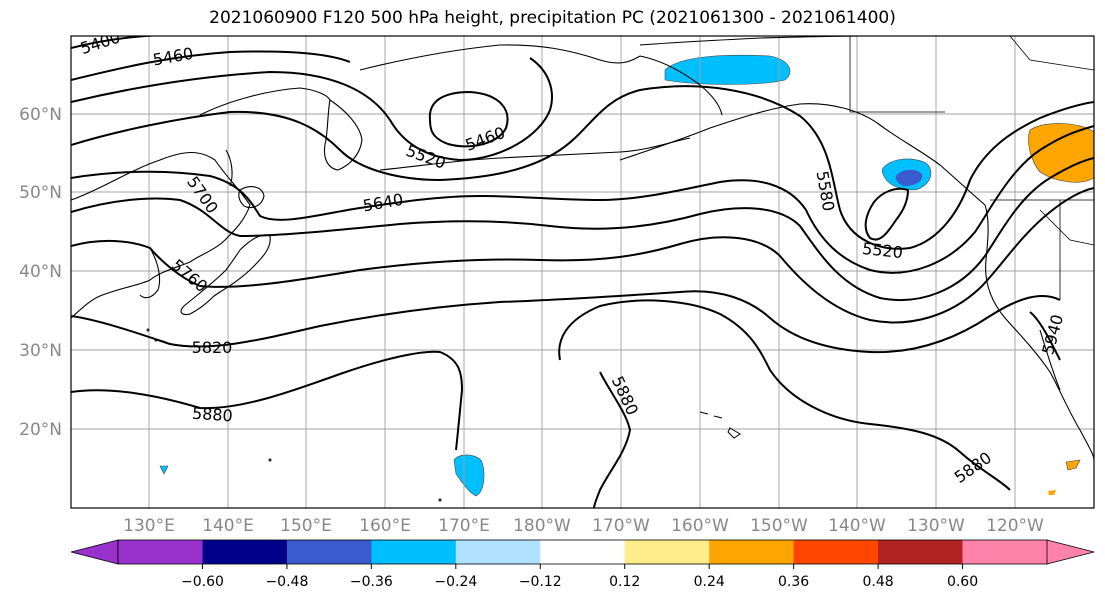 Image resolution: width=1105 pixels, height=601 pixels. Describe the element at coordinates (267, 400) in the screenshot. I see `contour-5880-west` at that location.